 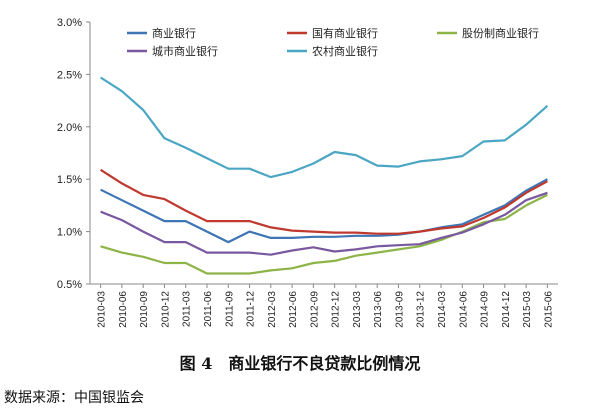 I want to click on x-tick-label: 2014-06, so click(x=463, y=309).